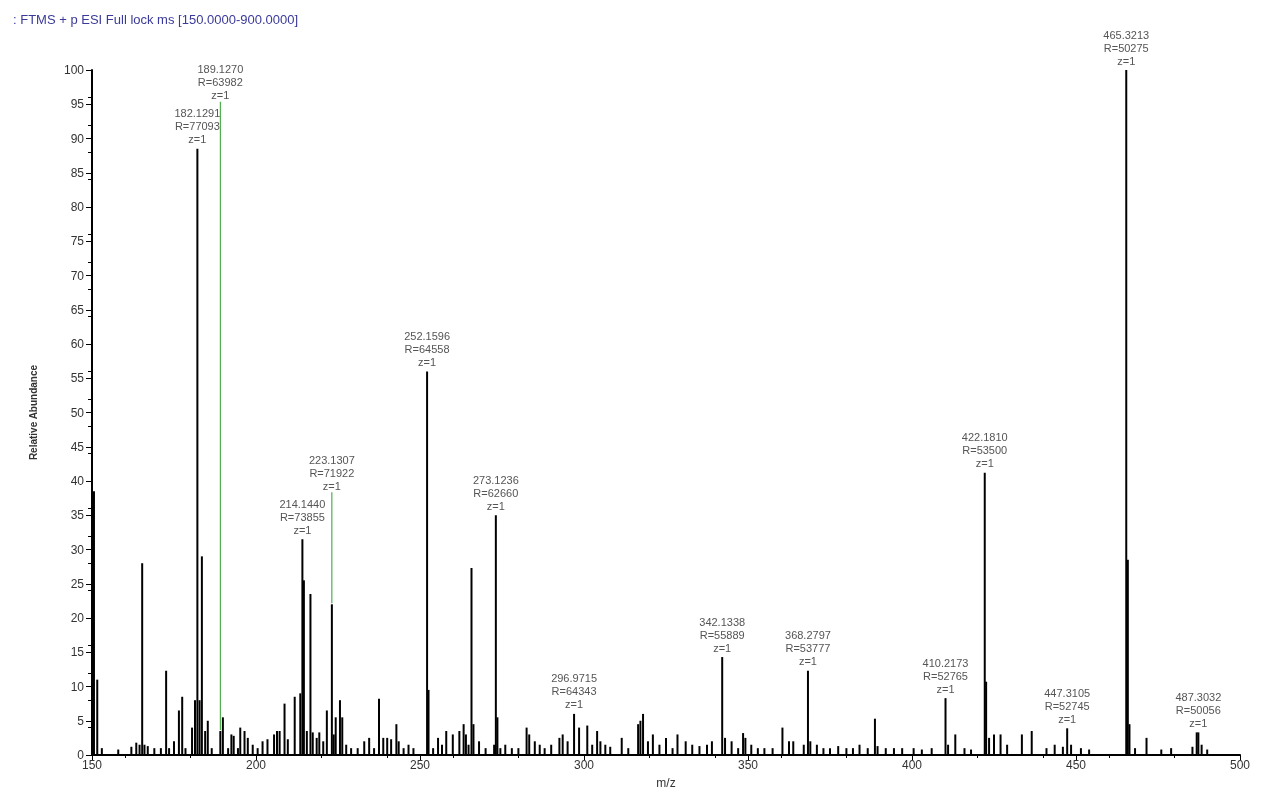 The height and width of the screenshot is (803, 1272). Describe the element at coordinates (1126, 47) in the screenshot. I see `annotation: 465.3213 R=50275 z=1` at that location.